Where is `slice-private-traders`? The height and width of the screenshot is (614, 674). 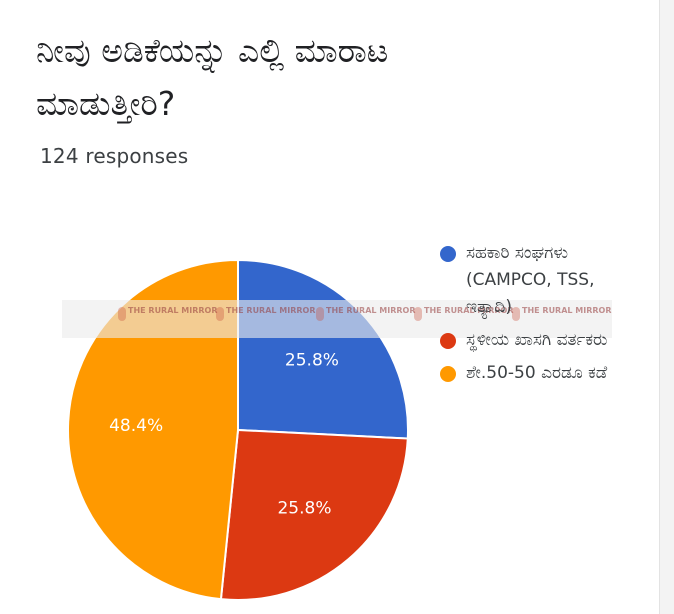 slice-private-traders is located at coordinates (314, 514).